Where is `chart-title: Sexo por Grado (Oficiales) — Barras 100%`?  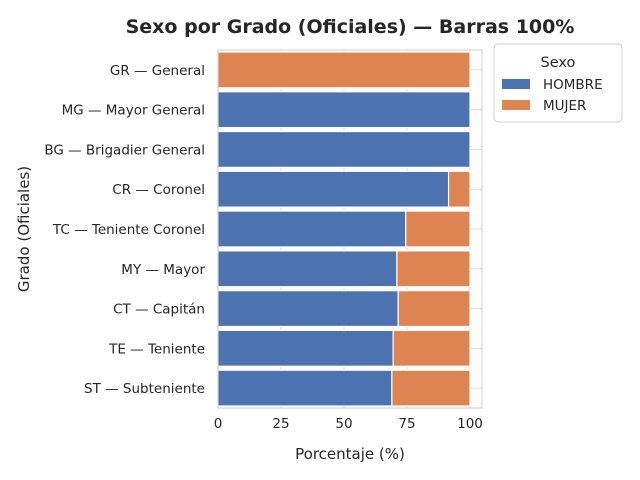 chart-title: Sexo por Grado (Oficiales) — Barras 100% is located at coordinates (350, 27).